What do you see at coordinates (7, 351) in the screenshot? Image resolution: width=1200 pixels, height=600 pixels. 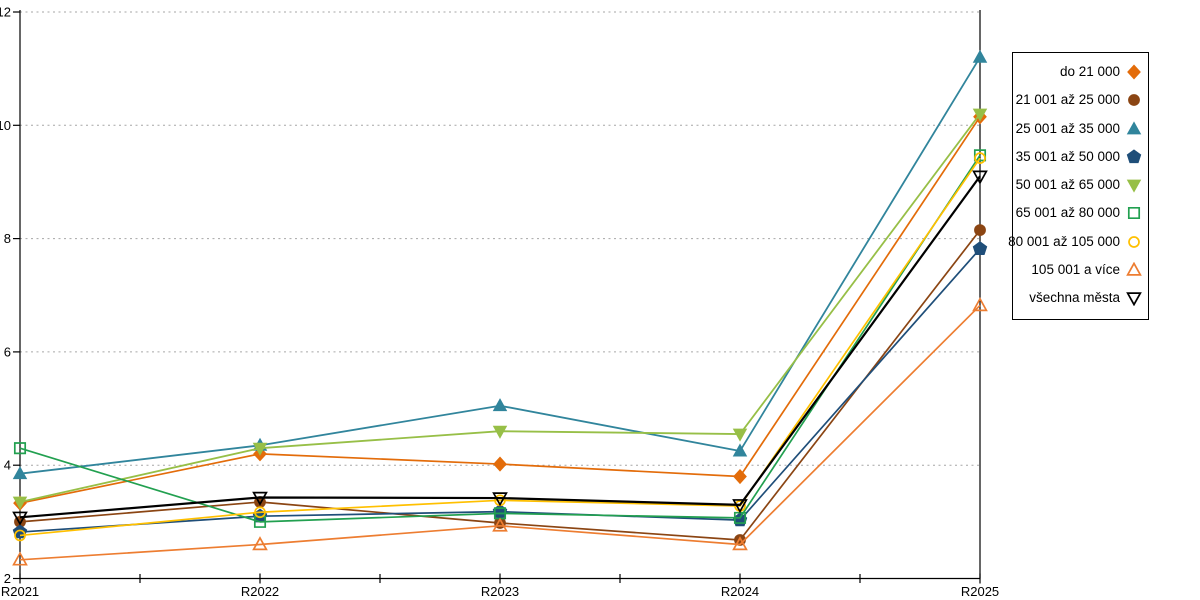 I see `y-tick-label: 6` at bounding box center [7, 351].